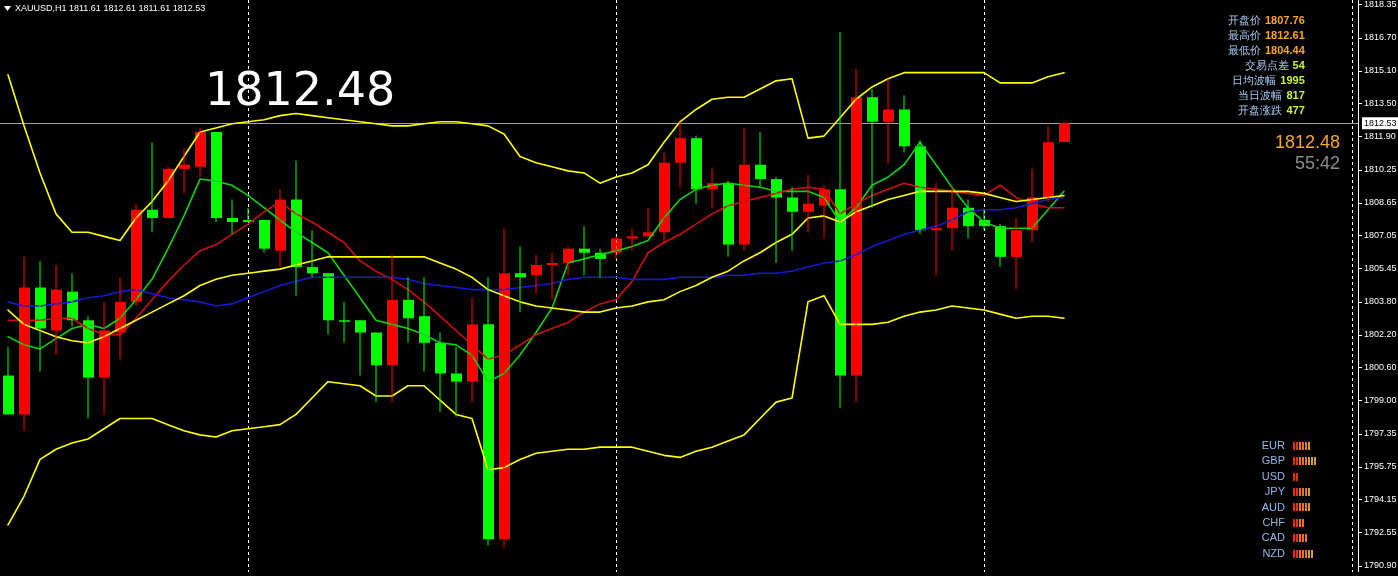  I want to click on ref-line-label: 1812.53, so click(1380, 122).